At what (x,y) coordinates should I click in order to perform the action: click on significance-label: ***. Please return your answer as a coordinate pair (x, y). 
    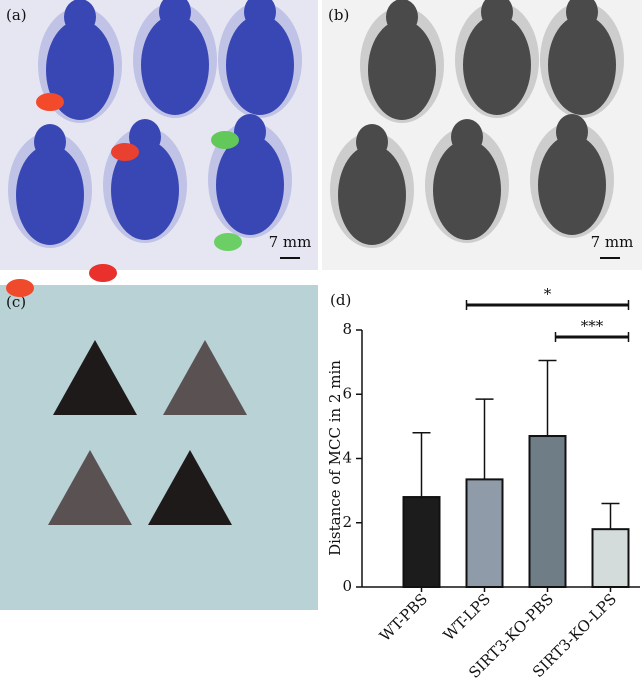
    Looking at the image, I should click on (592, 326).